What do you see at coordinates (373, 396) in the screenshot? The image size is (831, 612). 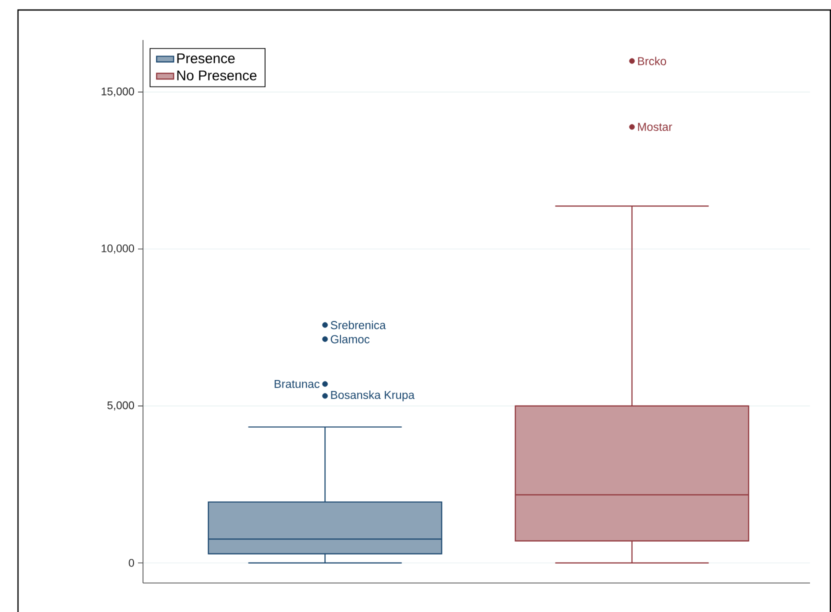 I see `annotation: Bosanska Krupa` at bounding box center [373, 396].